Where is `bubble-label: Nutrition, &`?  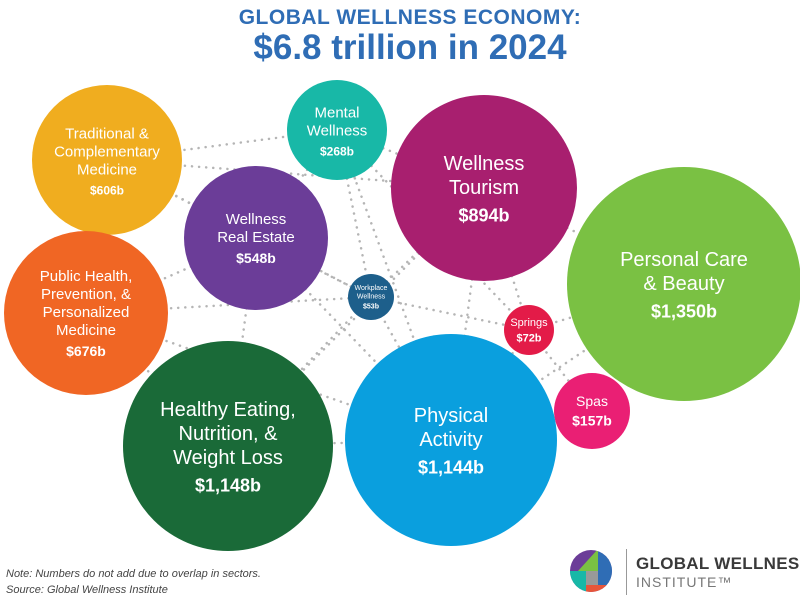 bubble-label: Nutrition, & is located at coordinates (229, 434).